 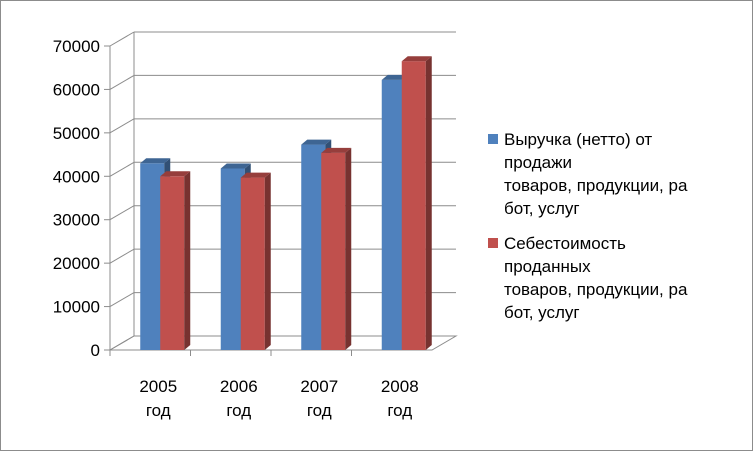 What do you see at coordinates (493, 243) in the screenshot?
I see `legend-swatch-cost` at bounding box center [493, 243].